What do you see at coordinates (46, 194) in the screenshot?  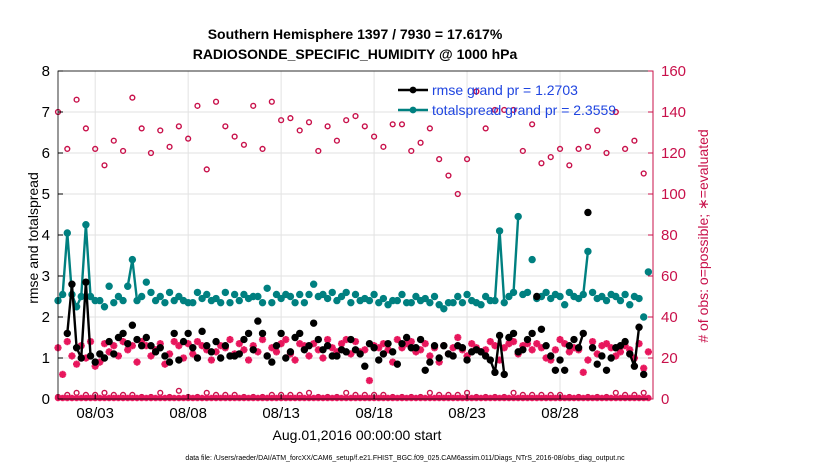 I see `y-tick-label: 5` at bounding box center [46, 194].